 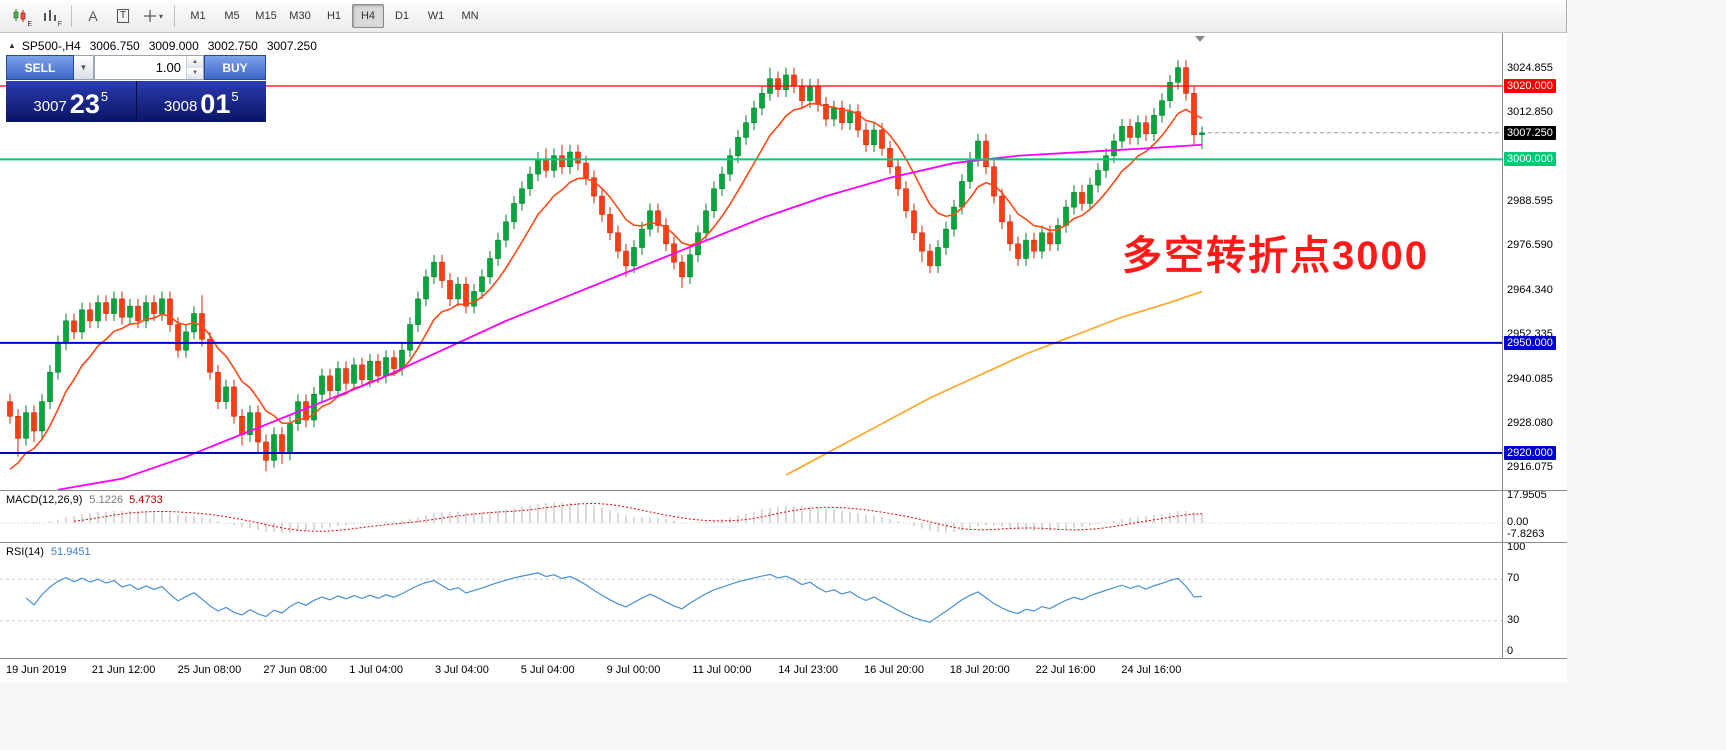 What do you see at coordinates (1510, 651) in the screenshot?
I see `rsi-axis-label: 0` at bounding box center [1510, 651].